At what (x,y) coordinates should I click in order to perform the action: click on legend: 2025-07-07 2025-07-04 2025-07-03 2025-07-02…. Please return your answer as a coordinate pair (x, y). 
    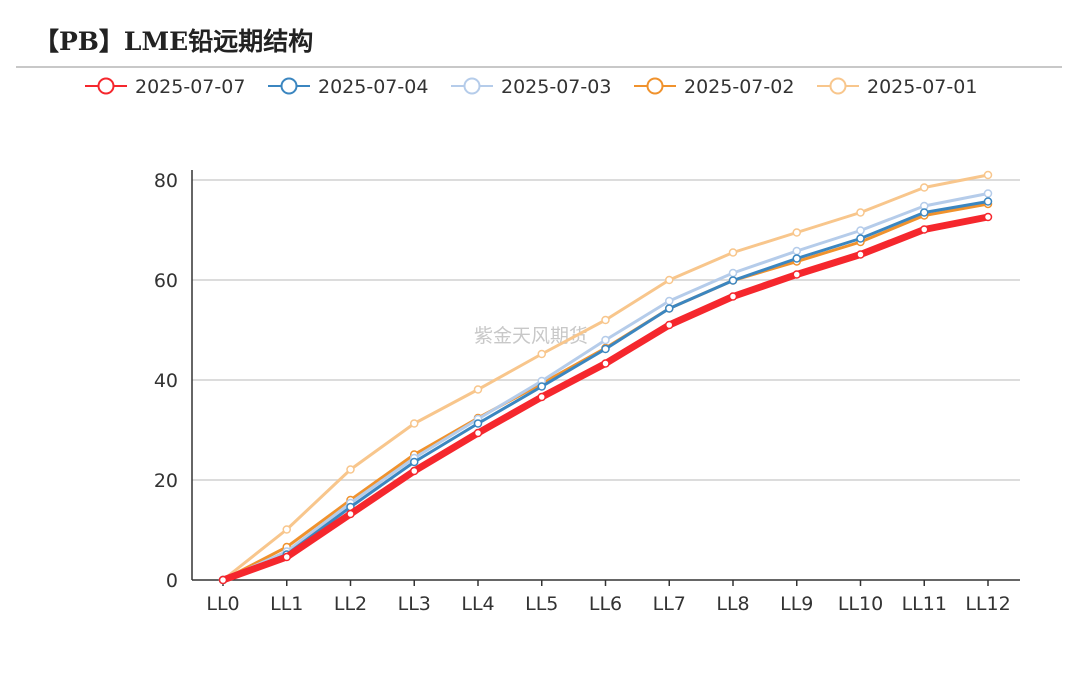
    Looking at the image, I should click on (531, 87).